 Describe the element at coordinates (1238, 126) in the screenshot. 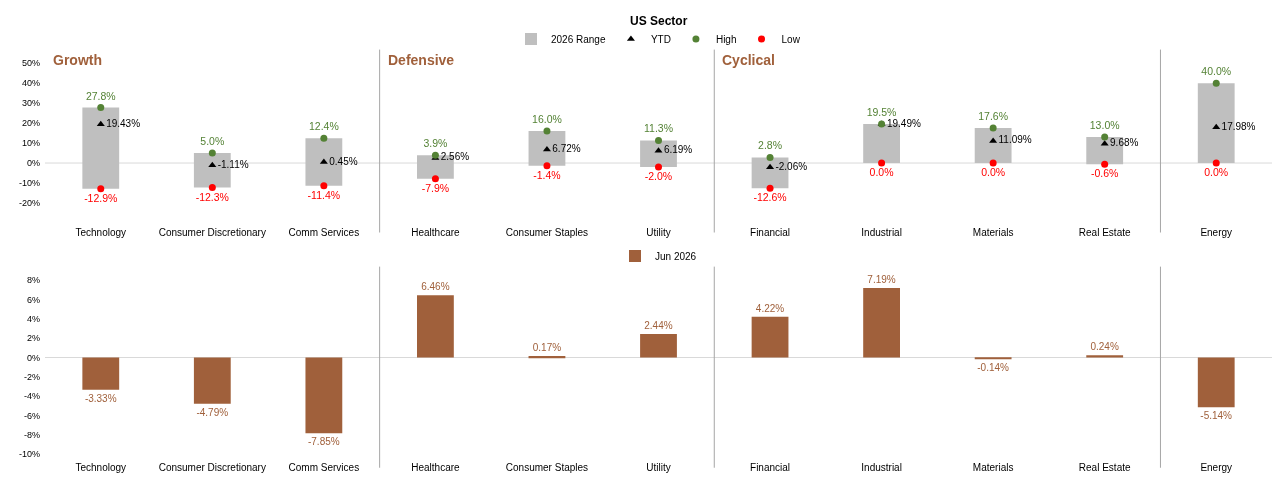

I see `data-label: 17.98%` at that location.